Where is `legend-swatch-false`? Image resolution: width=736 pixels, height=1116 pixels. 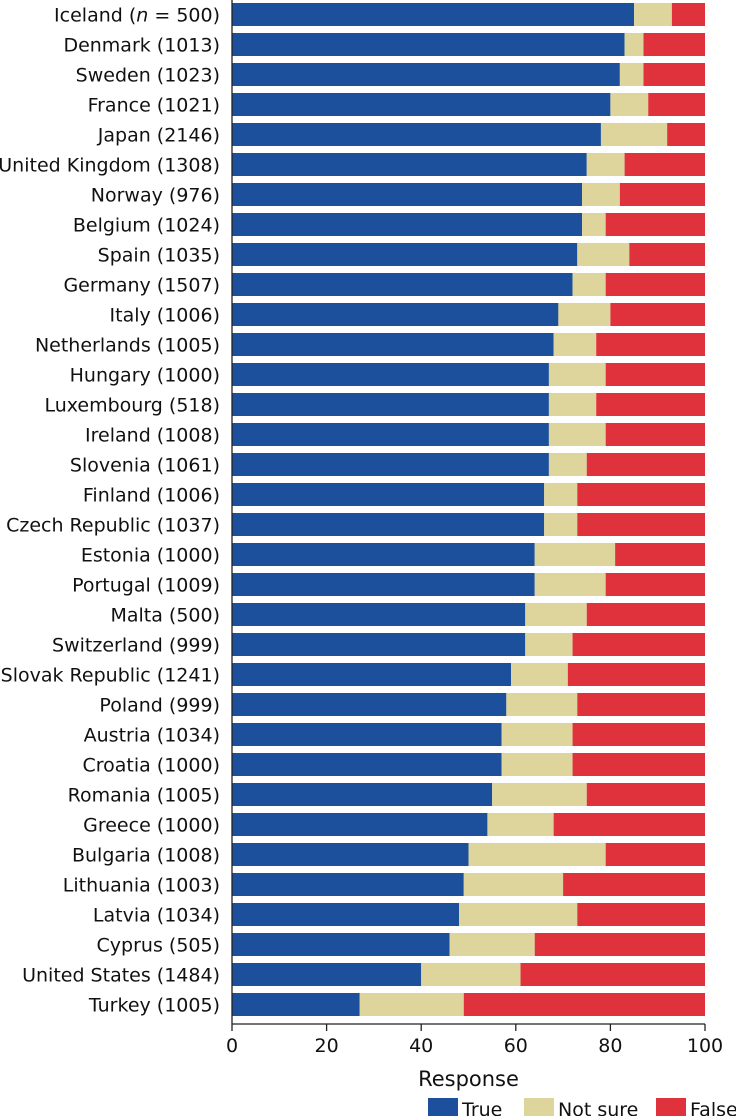 legend-swatch-false is located at coordinates (671, 1107).